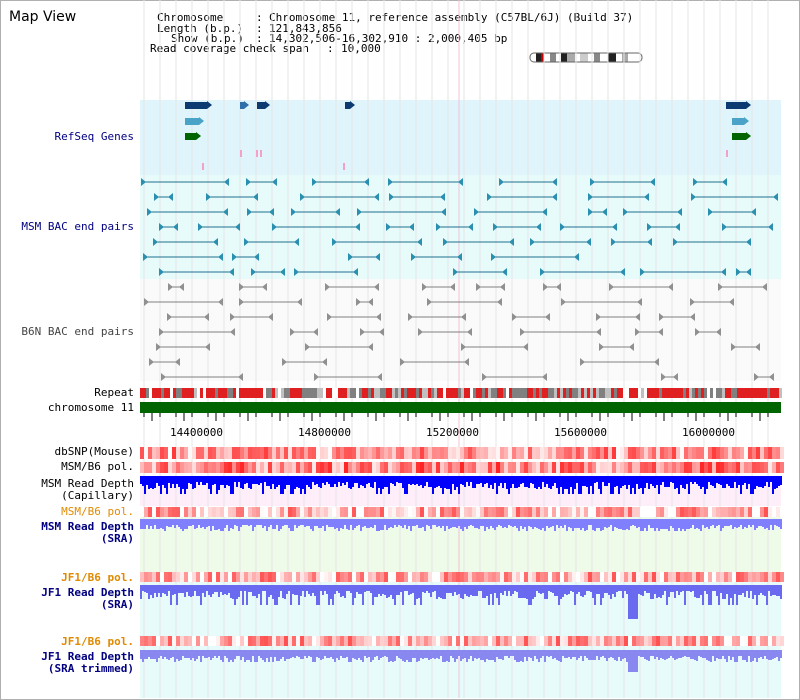 The height and width of the screenshot is (700, 800). I want to click on track-label-refseq: RefSeq Genes, so click(94, 136).